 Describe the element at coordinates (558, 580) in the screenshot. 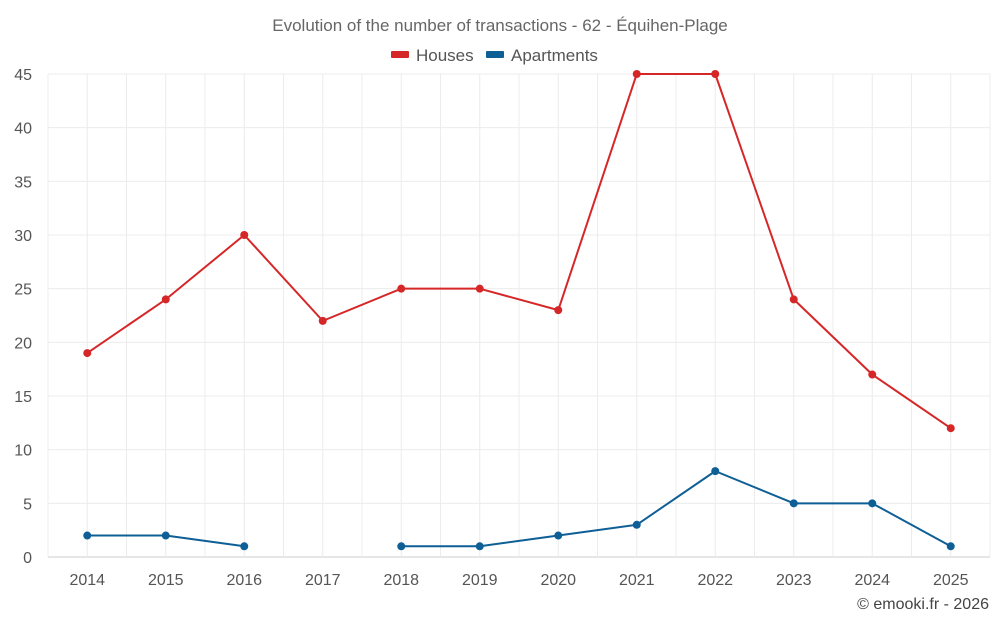

I see `x-tick-label: 2020` at that location.